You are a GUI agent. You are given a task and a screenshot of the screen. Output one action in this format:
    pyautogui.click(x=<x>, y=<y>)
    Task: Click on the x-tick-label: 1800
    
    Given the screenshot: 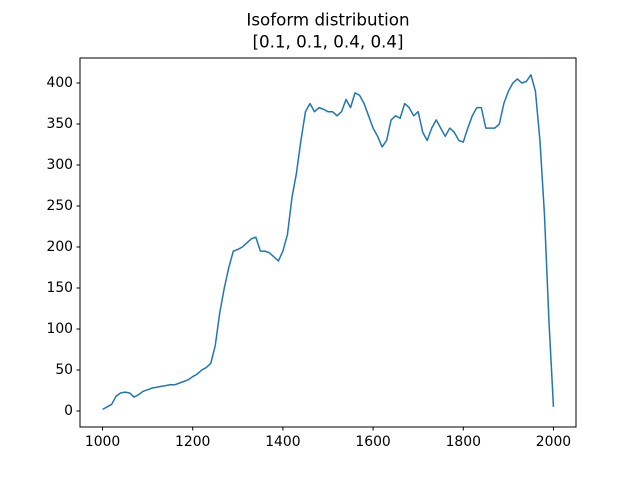 What is the action you would take?
    pyautogui.click(x=463, y=442)
    